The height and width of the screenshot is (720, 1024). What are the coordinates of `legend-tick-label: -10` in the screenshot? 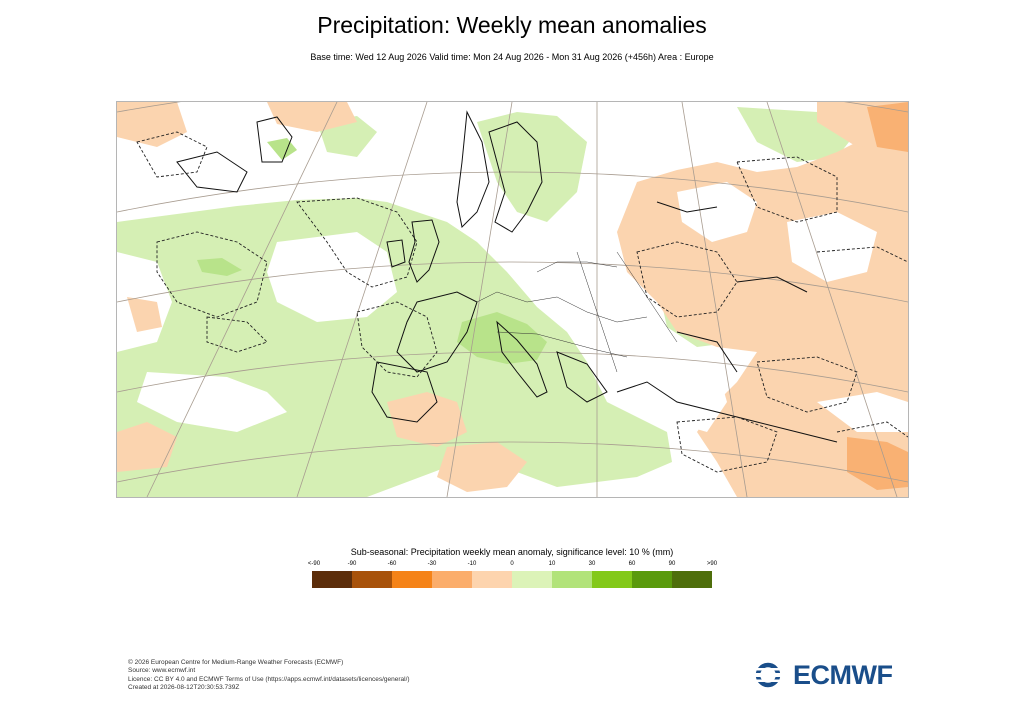 It's located at (472, 564).